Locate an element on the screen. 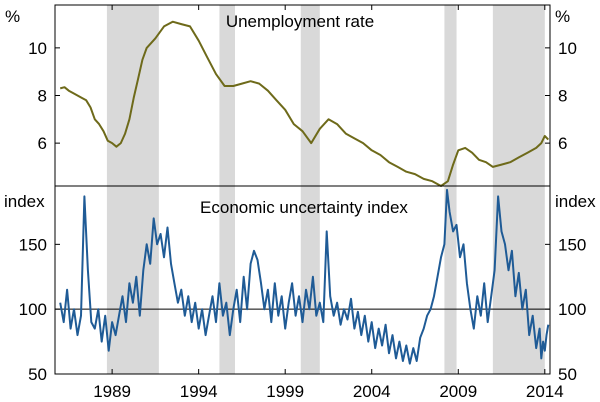 The height and width of the screenshot is (402, 600). bottom-right-unit-label: index is located at coordinates (575, 201).